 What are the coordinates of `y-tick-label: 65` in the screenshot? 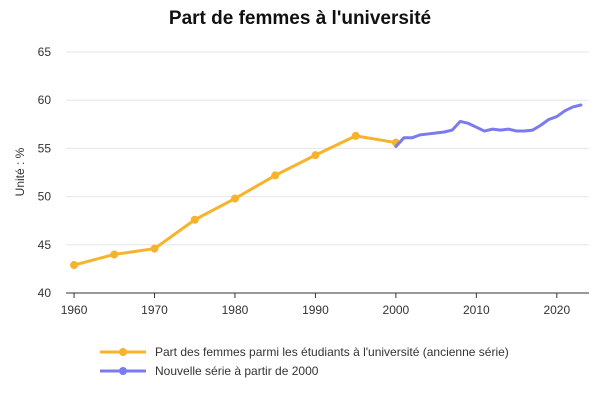 It's located at (45, 52).